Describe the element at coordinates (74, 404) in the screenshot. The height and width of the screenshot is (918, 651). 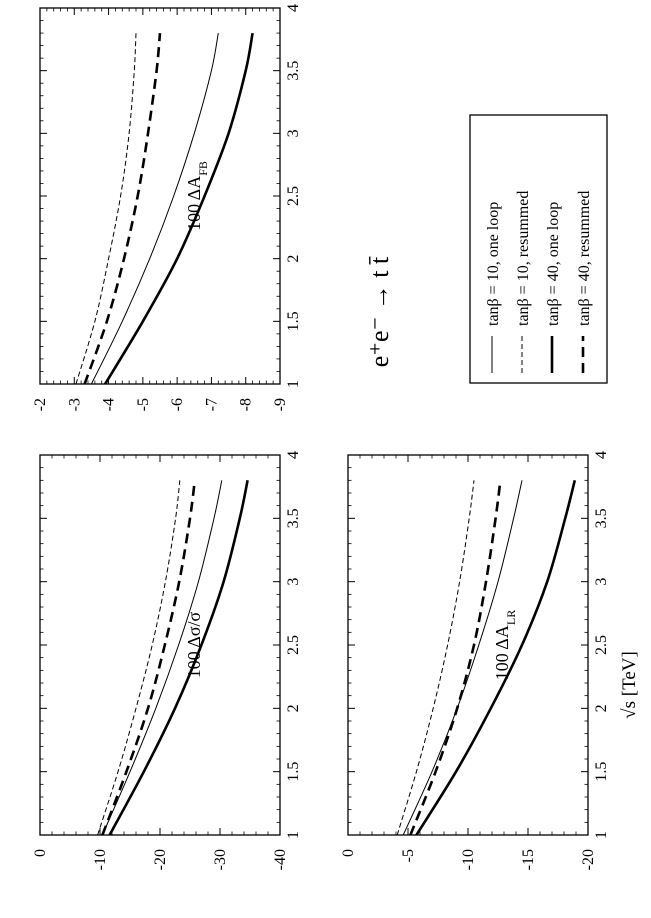
I see `y-tick-label: -3` at that location.